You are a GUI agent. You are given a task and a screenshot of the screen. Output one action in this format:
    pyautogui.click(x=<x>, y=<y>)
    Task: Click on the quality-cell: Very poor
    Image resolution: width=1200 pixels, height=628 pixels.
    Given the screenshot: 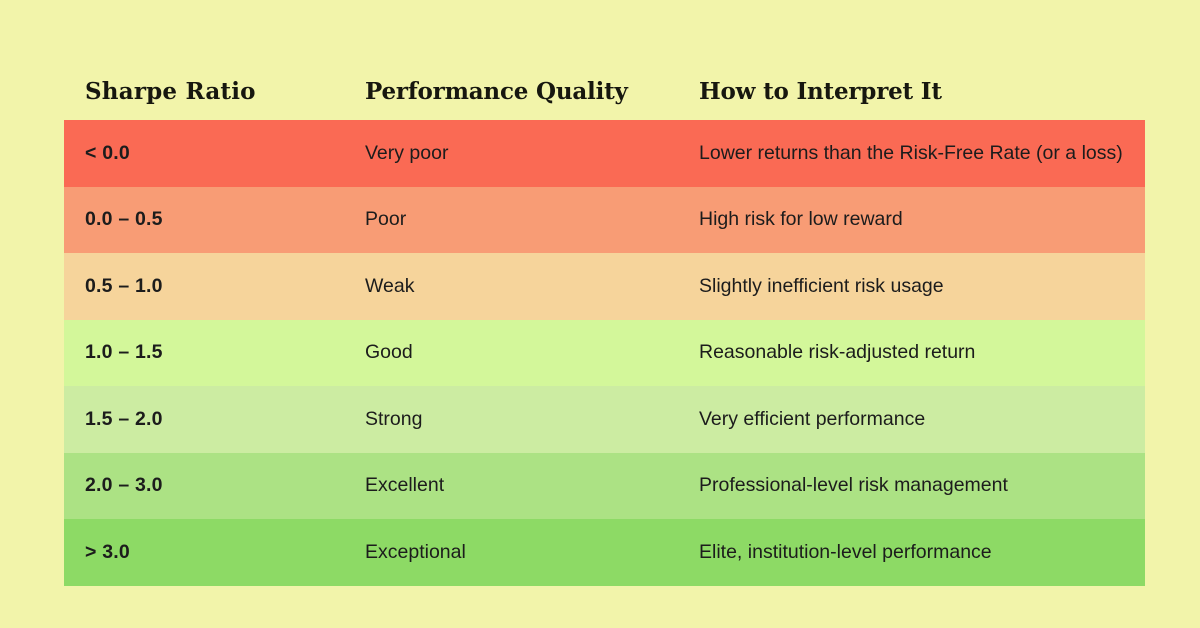 What is the action you would take?
    pyautogui.click(x=407, y=152)
    